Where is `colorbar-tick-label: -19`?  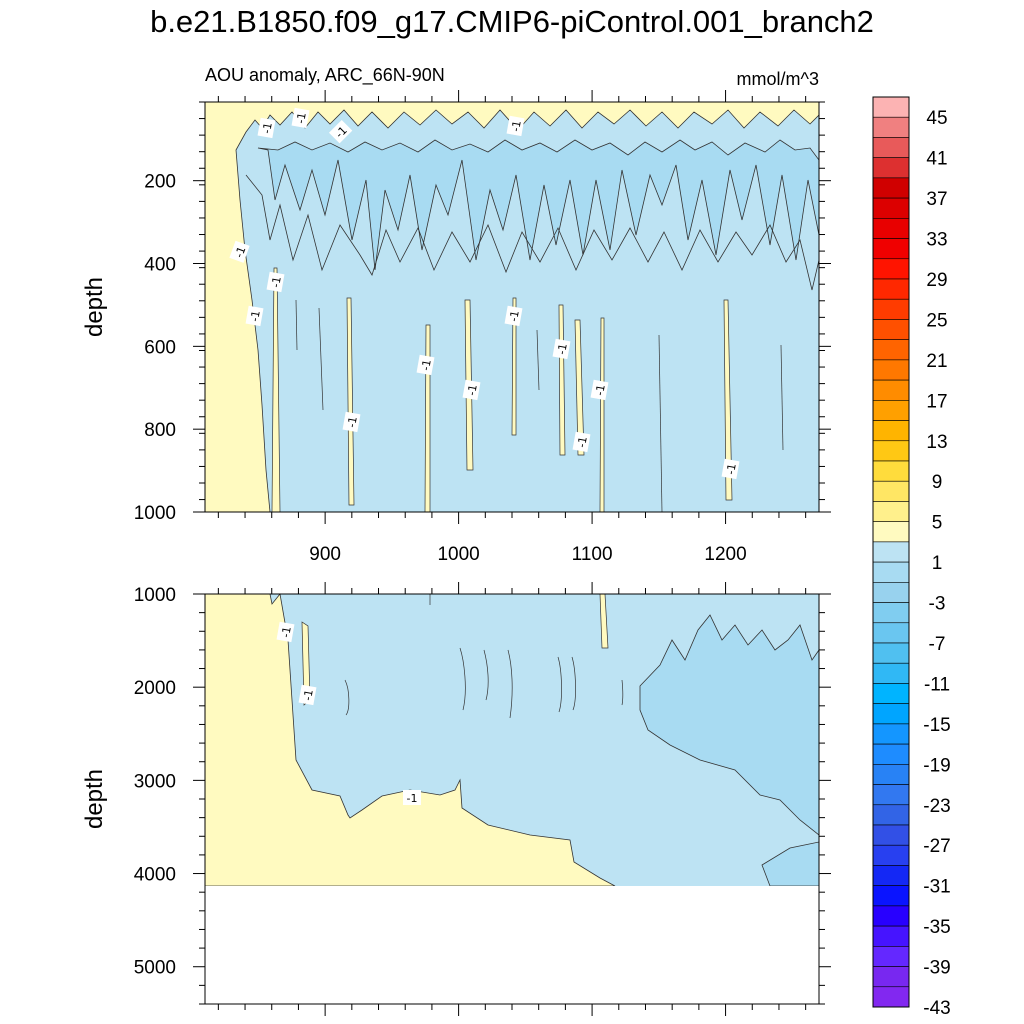
colorbar-tick-label: -19 is located at coordinates (936, 765).